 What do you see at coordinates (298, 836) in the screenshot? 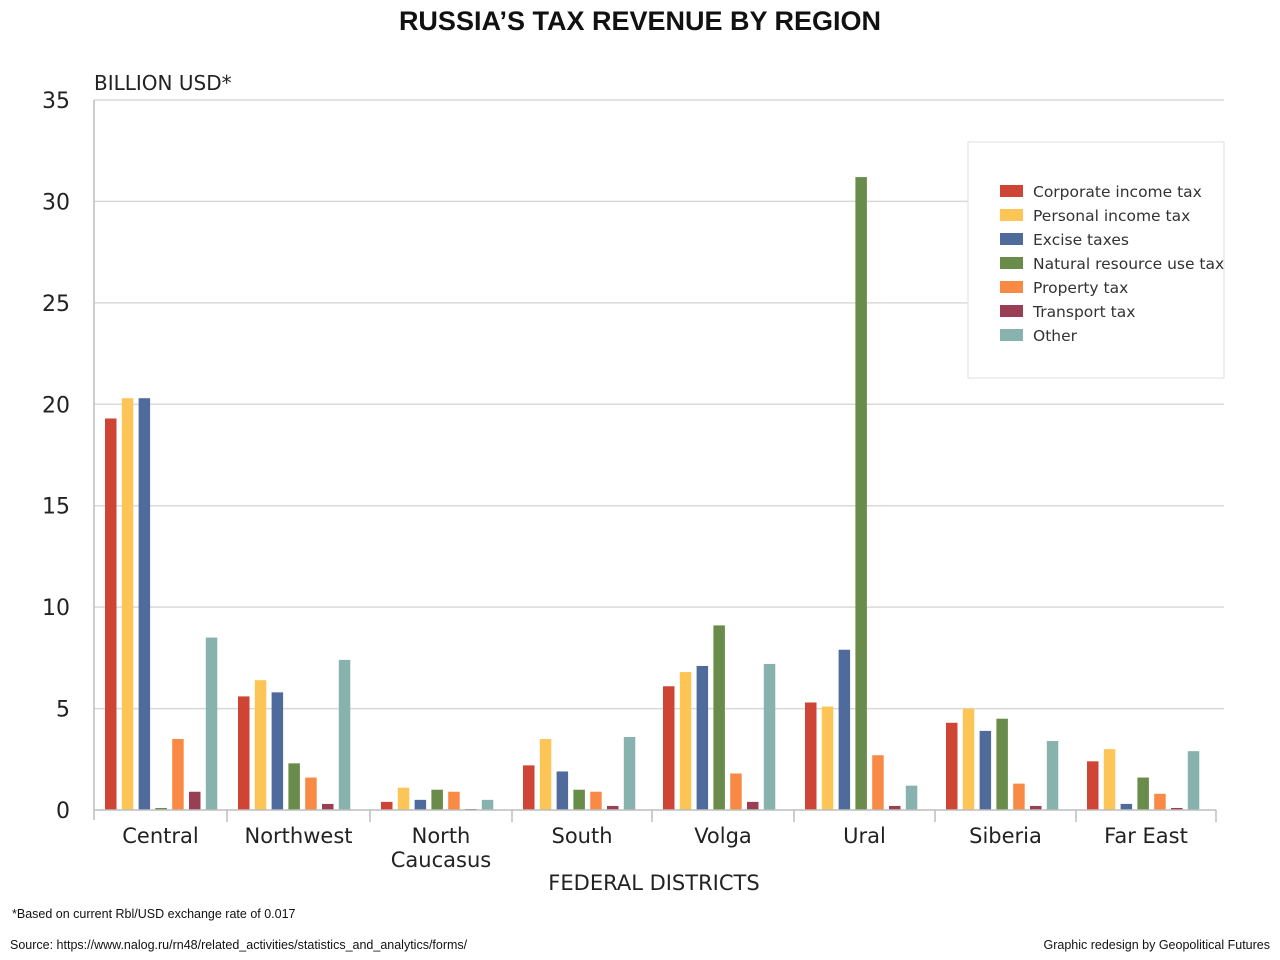
I see `x-category-label: Northwest` at bounding box center [298, 836].